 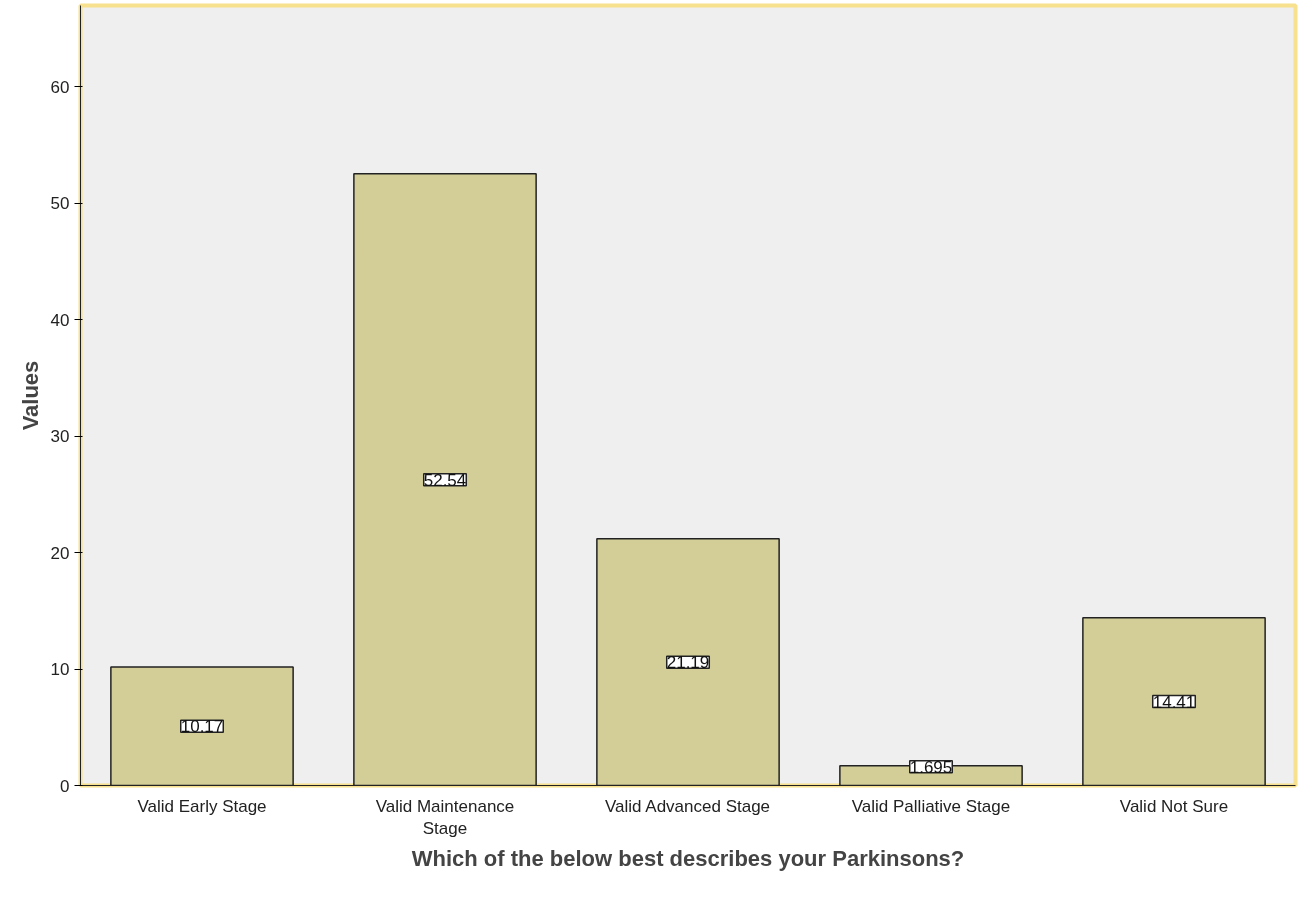 I want to click on x-tick-label: Valid Maintenance Stage, so click(x=445, y=817).